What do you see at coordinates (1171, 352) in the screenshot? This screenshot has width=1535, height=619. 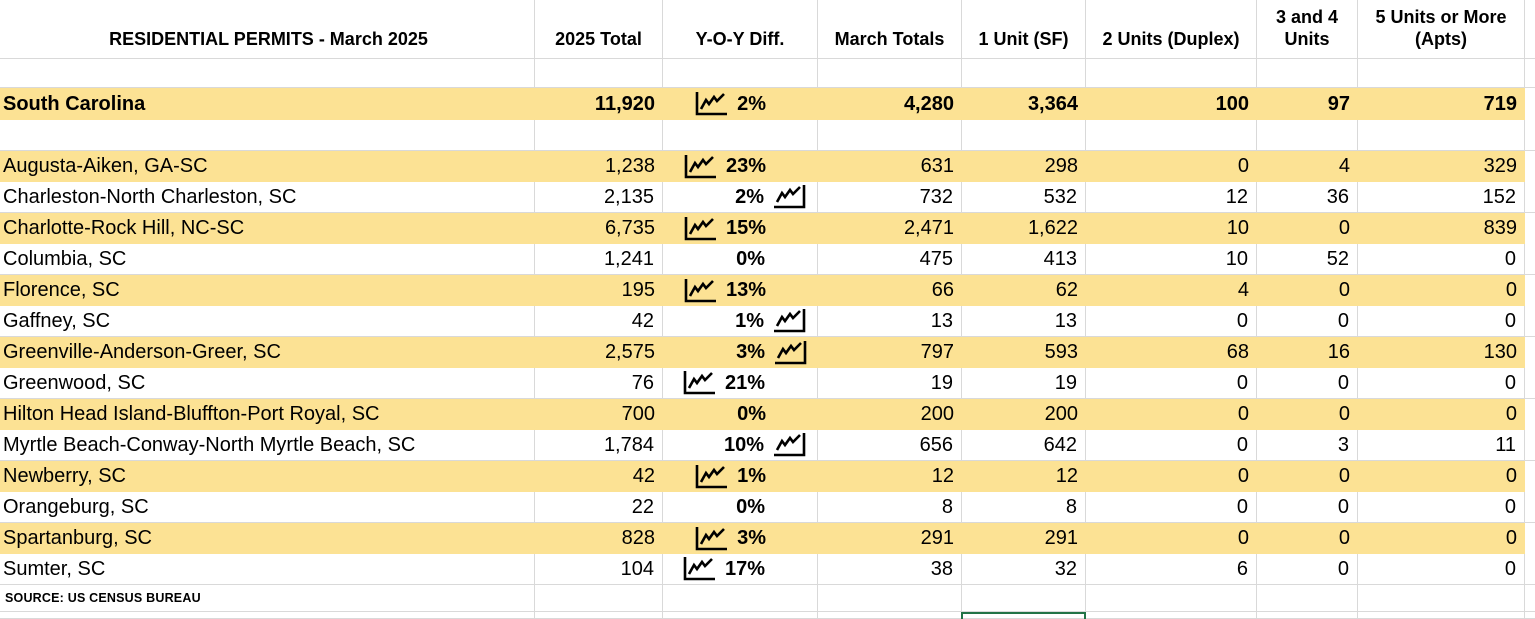 I see `cell-2-units: 68` at bounding box center [1171, 352].